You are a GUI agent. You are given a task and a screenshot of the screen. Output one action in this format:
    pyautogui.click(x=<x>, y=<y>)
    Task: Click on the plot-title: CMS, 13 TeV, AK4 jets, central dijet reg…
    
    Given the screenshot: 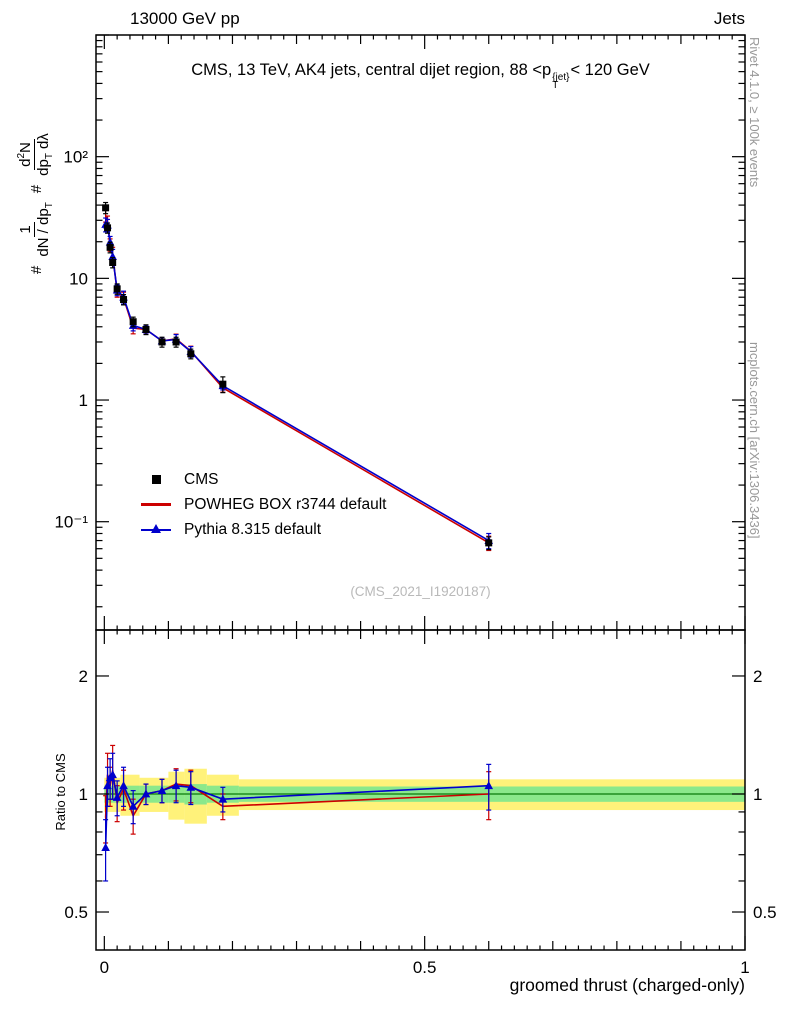 What is the action you would take?
    pyautogui.click(x=420, y=75)
    